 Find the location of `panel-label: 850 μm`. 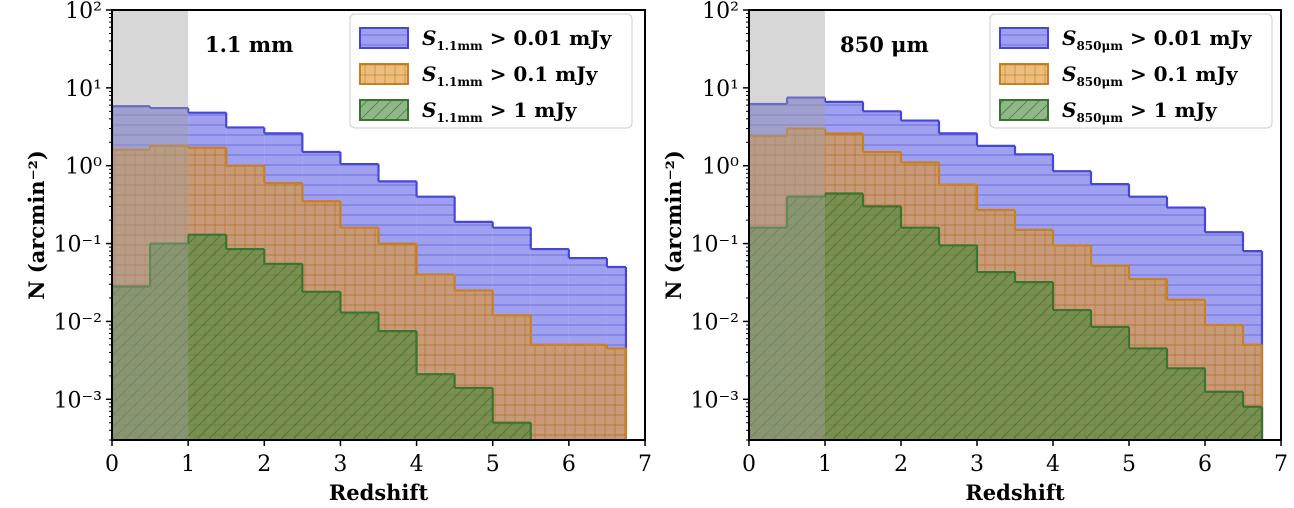

panel-label: 850 μm is located at coordinates (884, 44).